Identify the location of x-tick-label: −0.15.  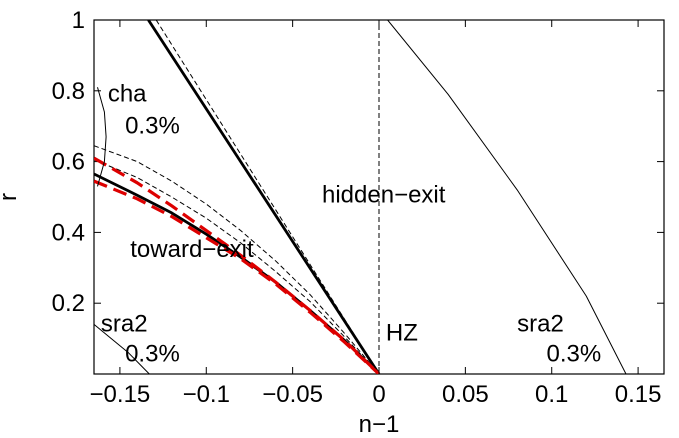
(120, 394).